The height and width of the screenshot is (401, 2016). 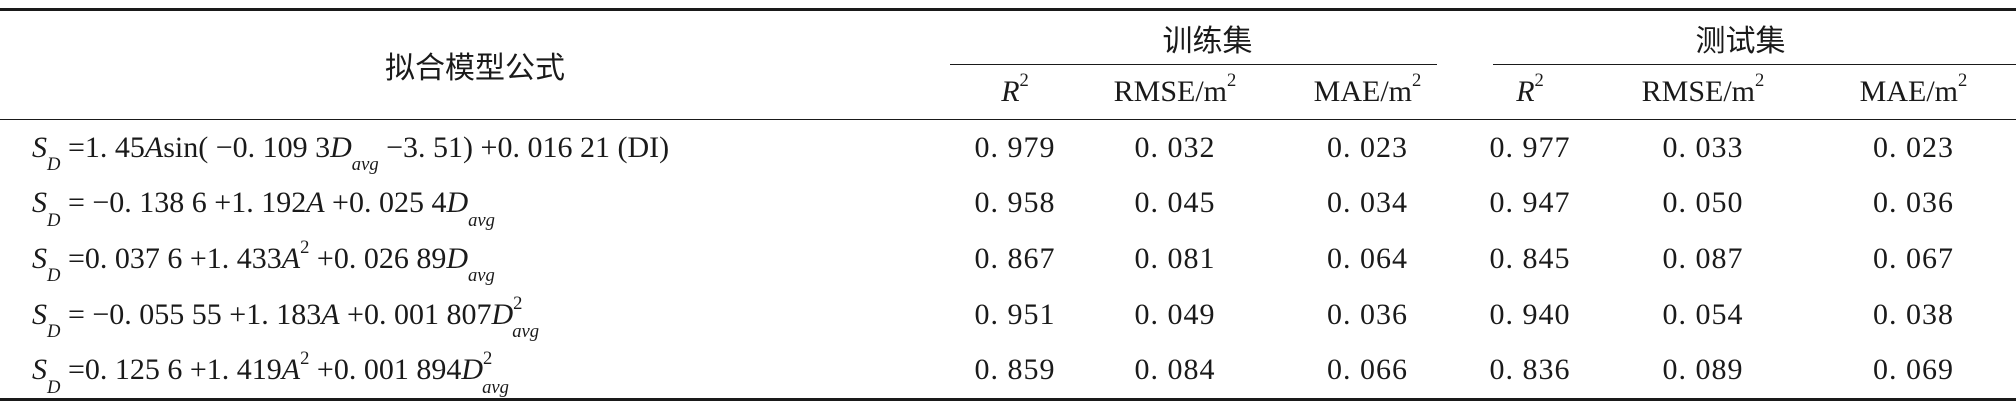 What do you see at coordinates (1913, 92) in the screenshot?
I see `test-mae-header: MAE/m2` at bounding box center [1913, 92].